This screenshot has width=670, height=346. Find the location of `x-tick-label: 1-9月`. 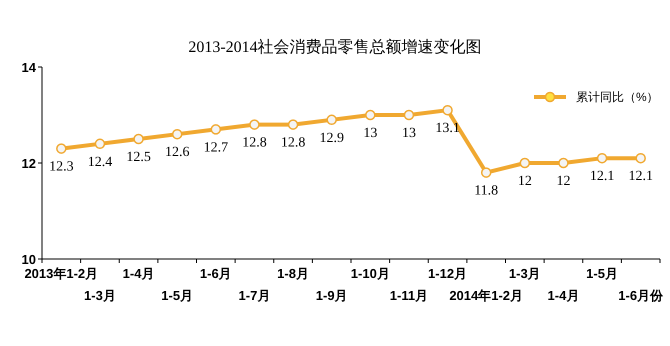

x-tick-label: 1-9月 is located at coordinates (332, 295).